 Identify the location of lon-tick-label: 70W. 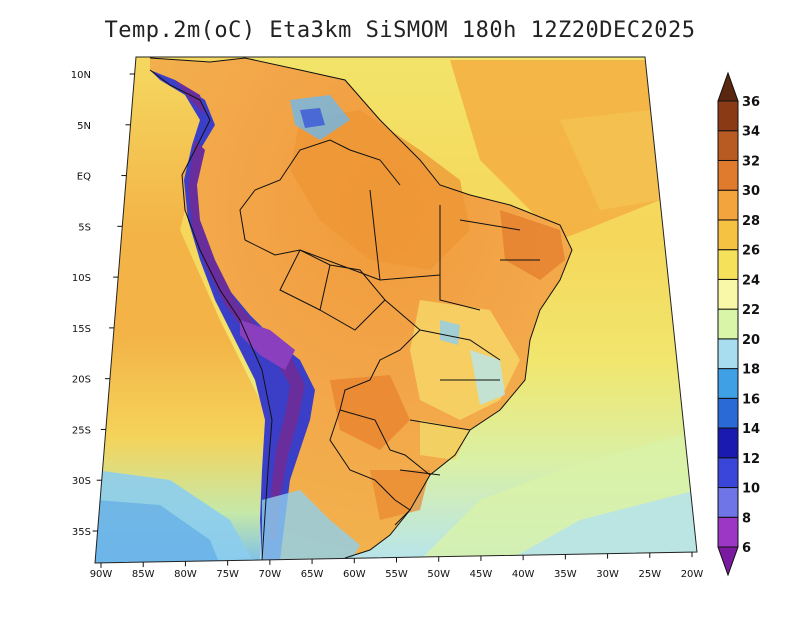
(270, 574).